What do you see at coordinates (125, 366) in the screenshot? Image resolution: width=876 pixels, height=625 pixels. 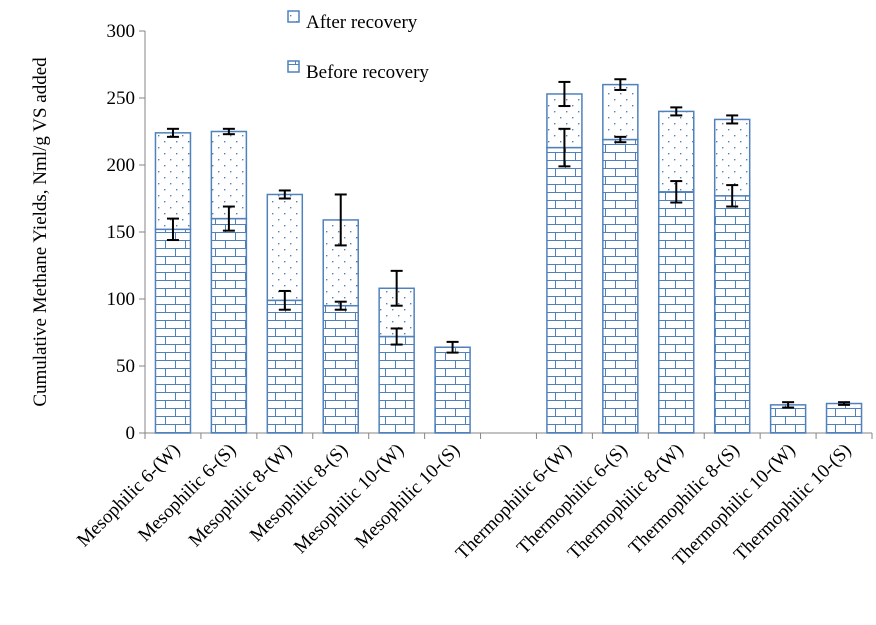 I see `y-tick-label: 50` at bounding box center [125, 366].